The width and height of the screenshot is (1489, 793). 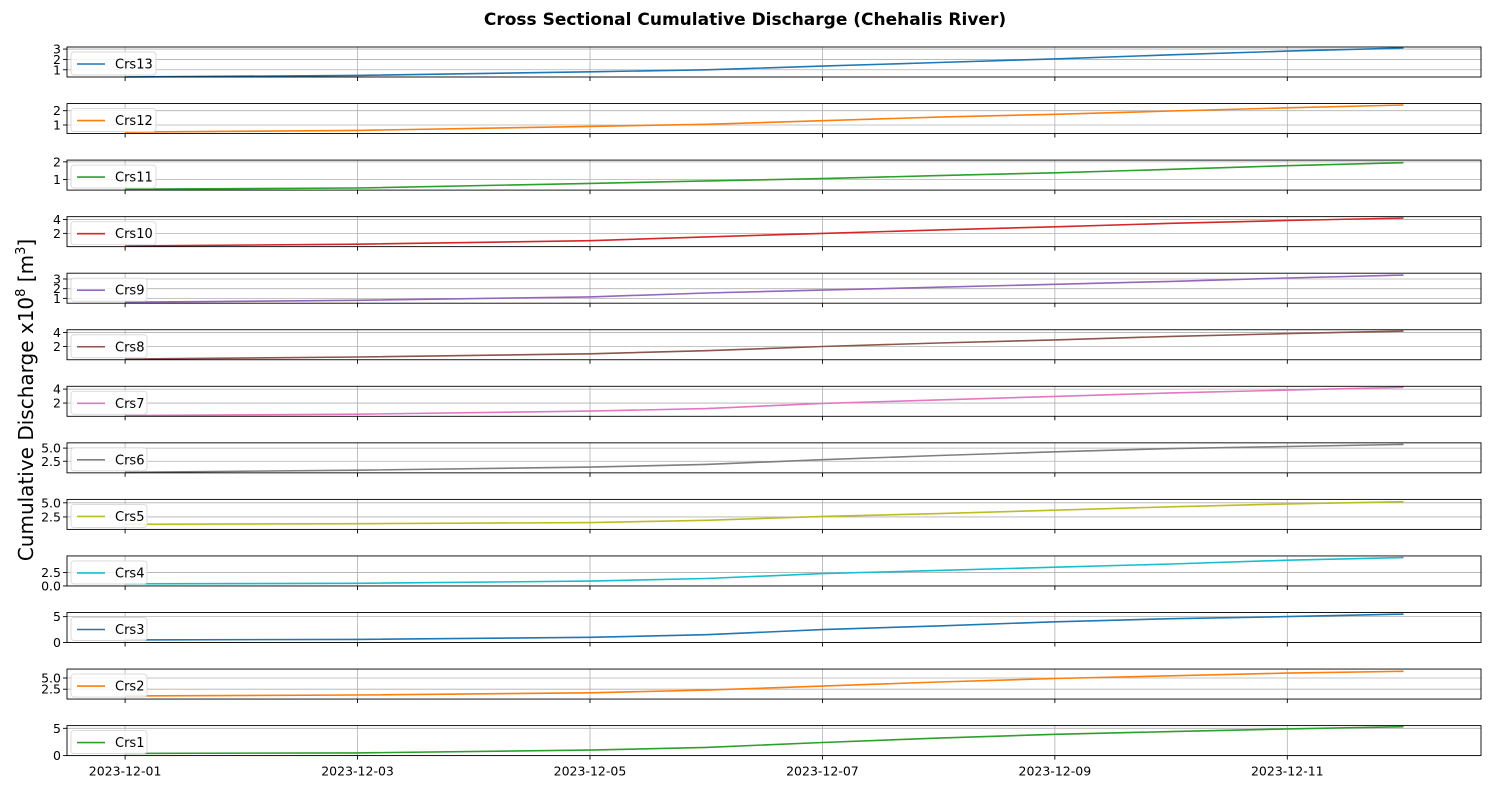 What do you see at coordinates (26, 272) in the screenshot?
I see `y-axis-label-unit-prefix: [m` at bounding box center [26, 272].